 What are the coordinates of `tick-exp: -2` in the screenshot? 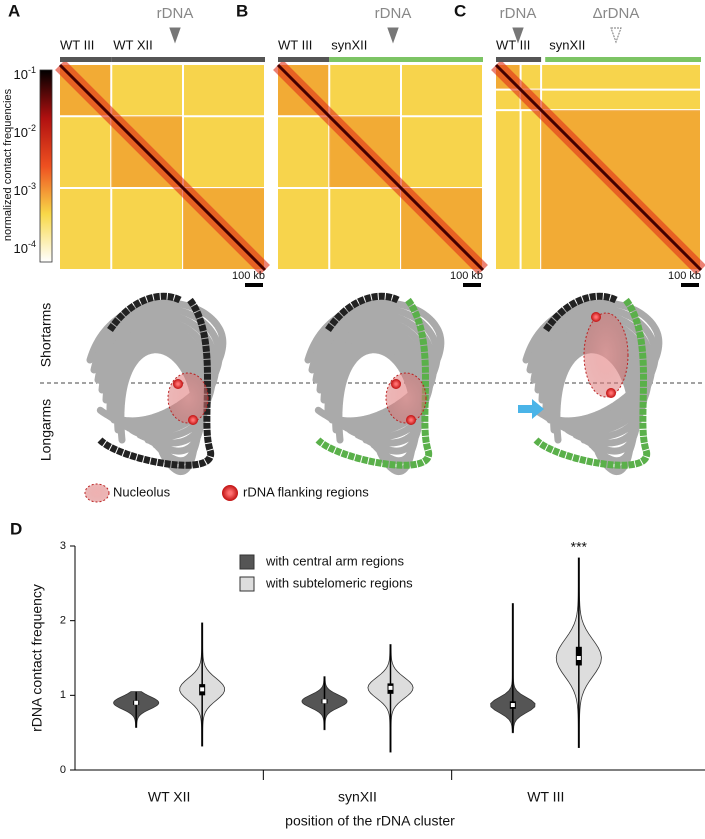 It's located at (32, 128).